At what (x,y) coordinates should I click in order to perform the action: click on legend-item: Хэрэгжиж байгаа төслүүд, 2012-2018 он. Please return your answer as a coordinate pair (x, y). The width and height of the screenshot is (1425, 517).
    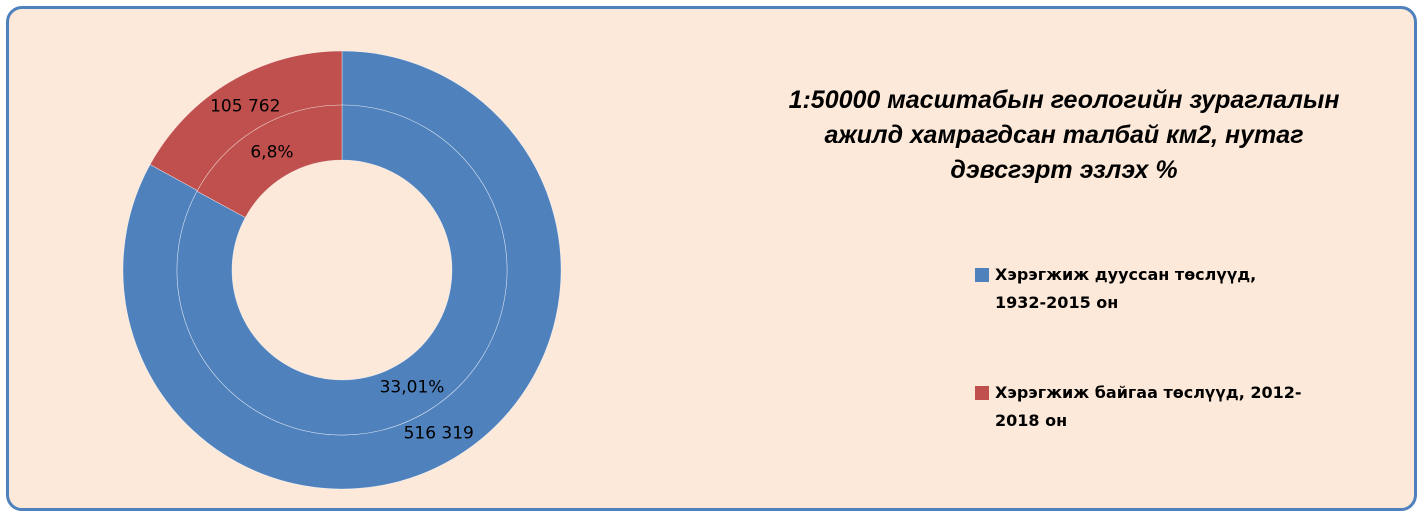
    Looking at the image, I should click on (1140, 407).